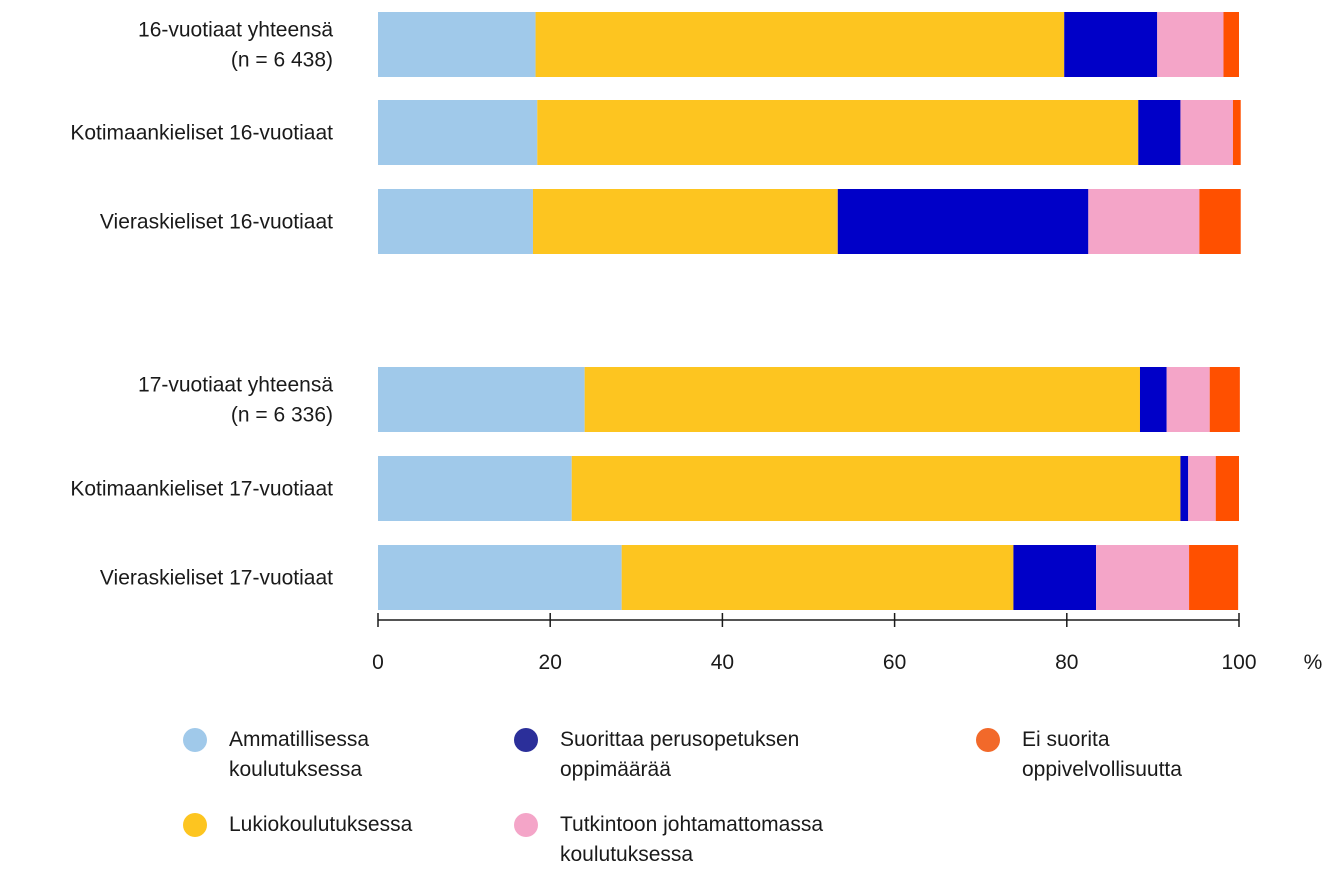  Describe the element at coordinates (235, 45) in the screenshot. I see `category-label-1: 16-vuotiaat yhteensä (n = 6 438)` at that location.